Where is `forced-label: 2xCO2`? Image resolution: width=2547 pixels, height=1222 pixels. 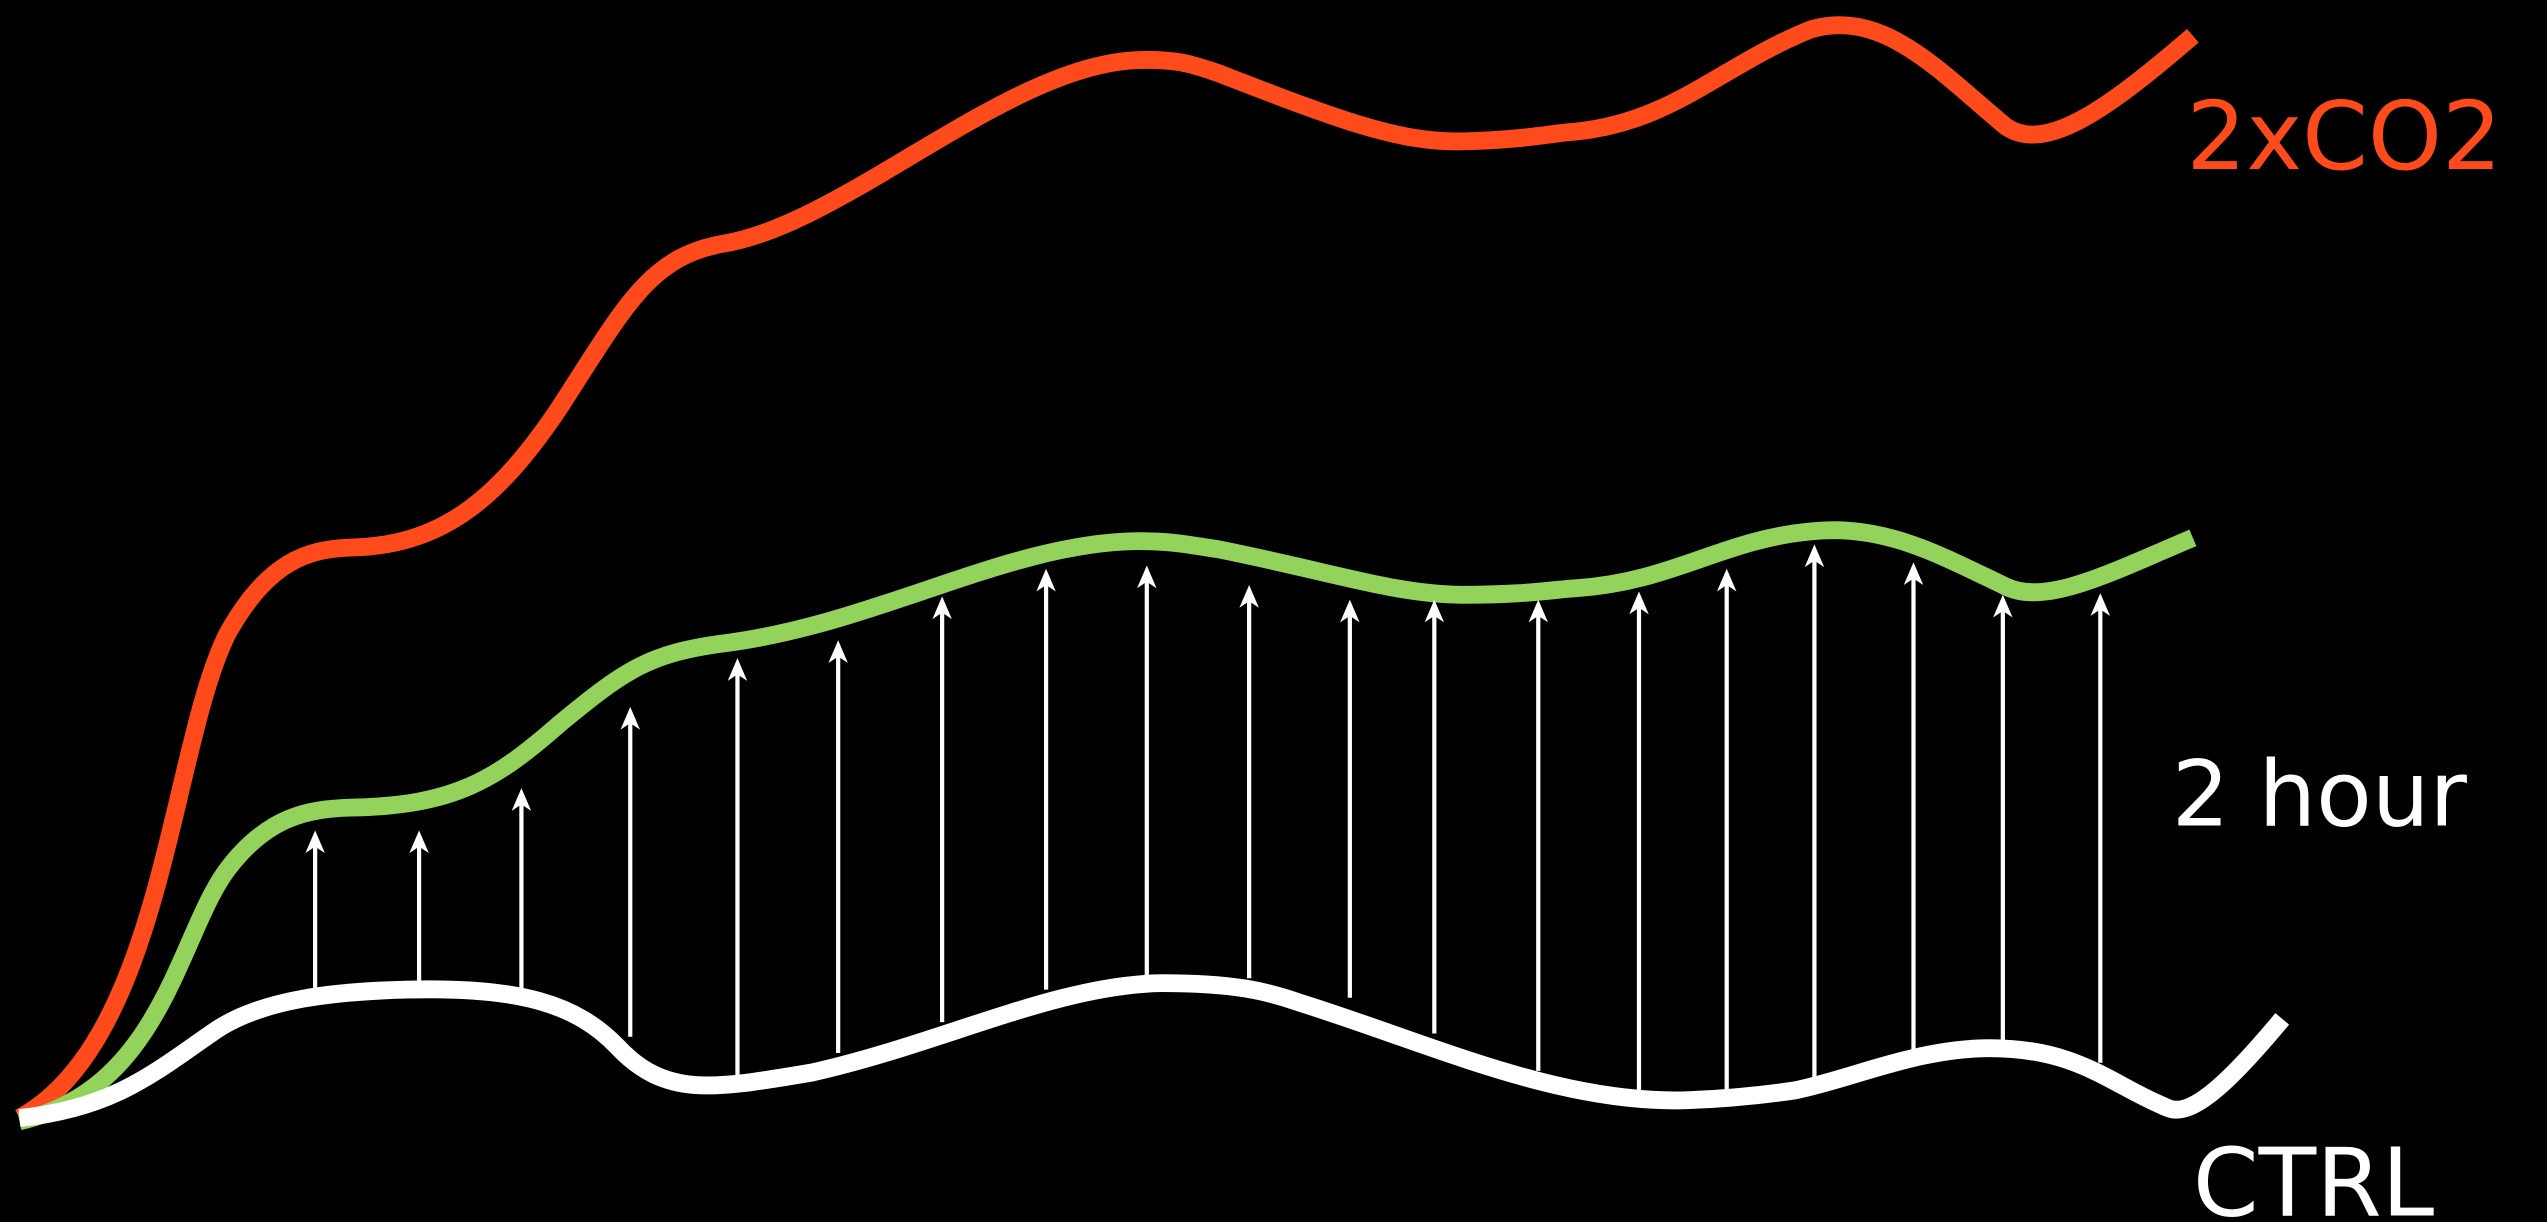 forced-label: 2xCO2 is located at coordinates (2344, 137).